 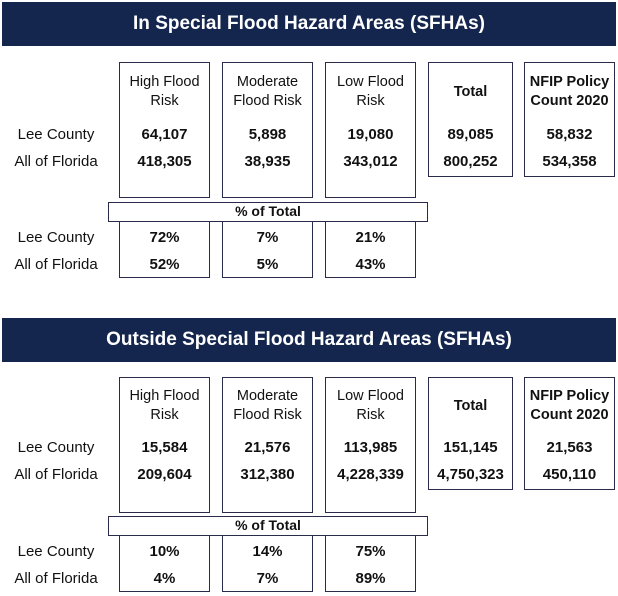 I want to click on cell-moderate: 21,576, so click(x=267, y=447).